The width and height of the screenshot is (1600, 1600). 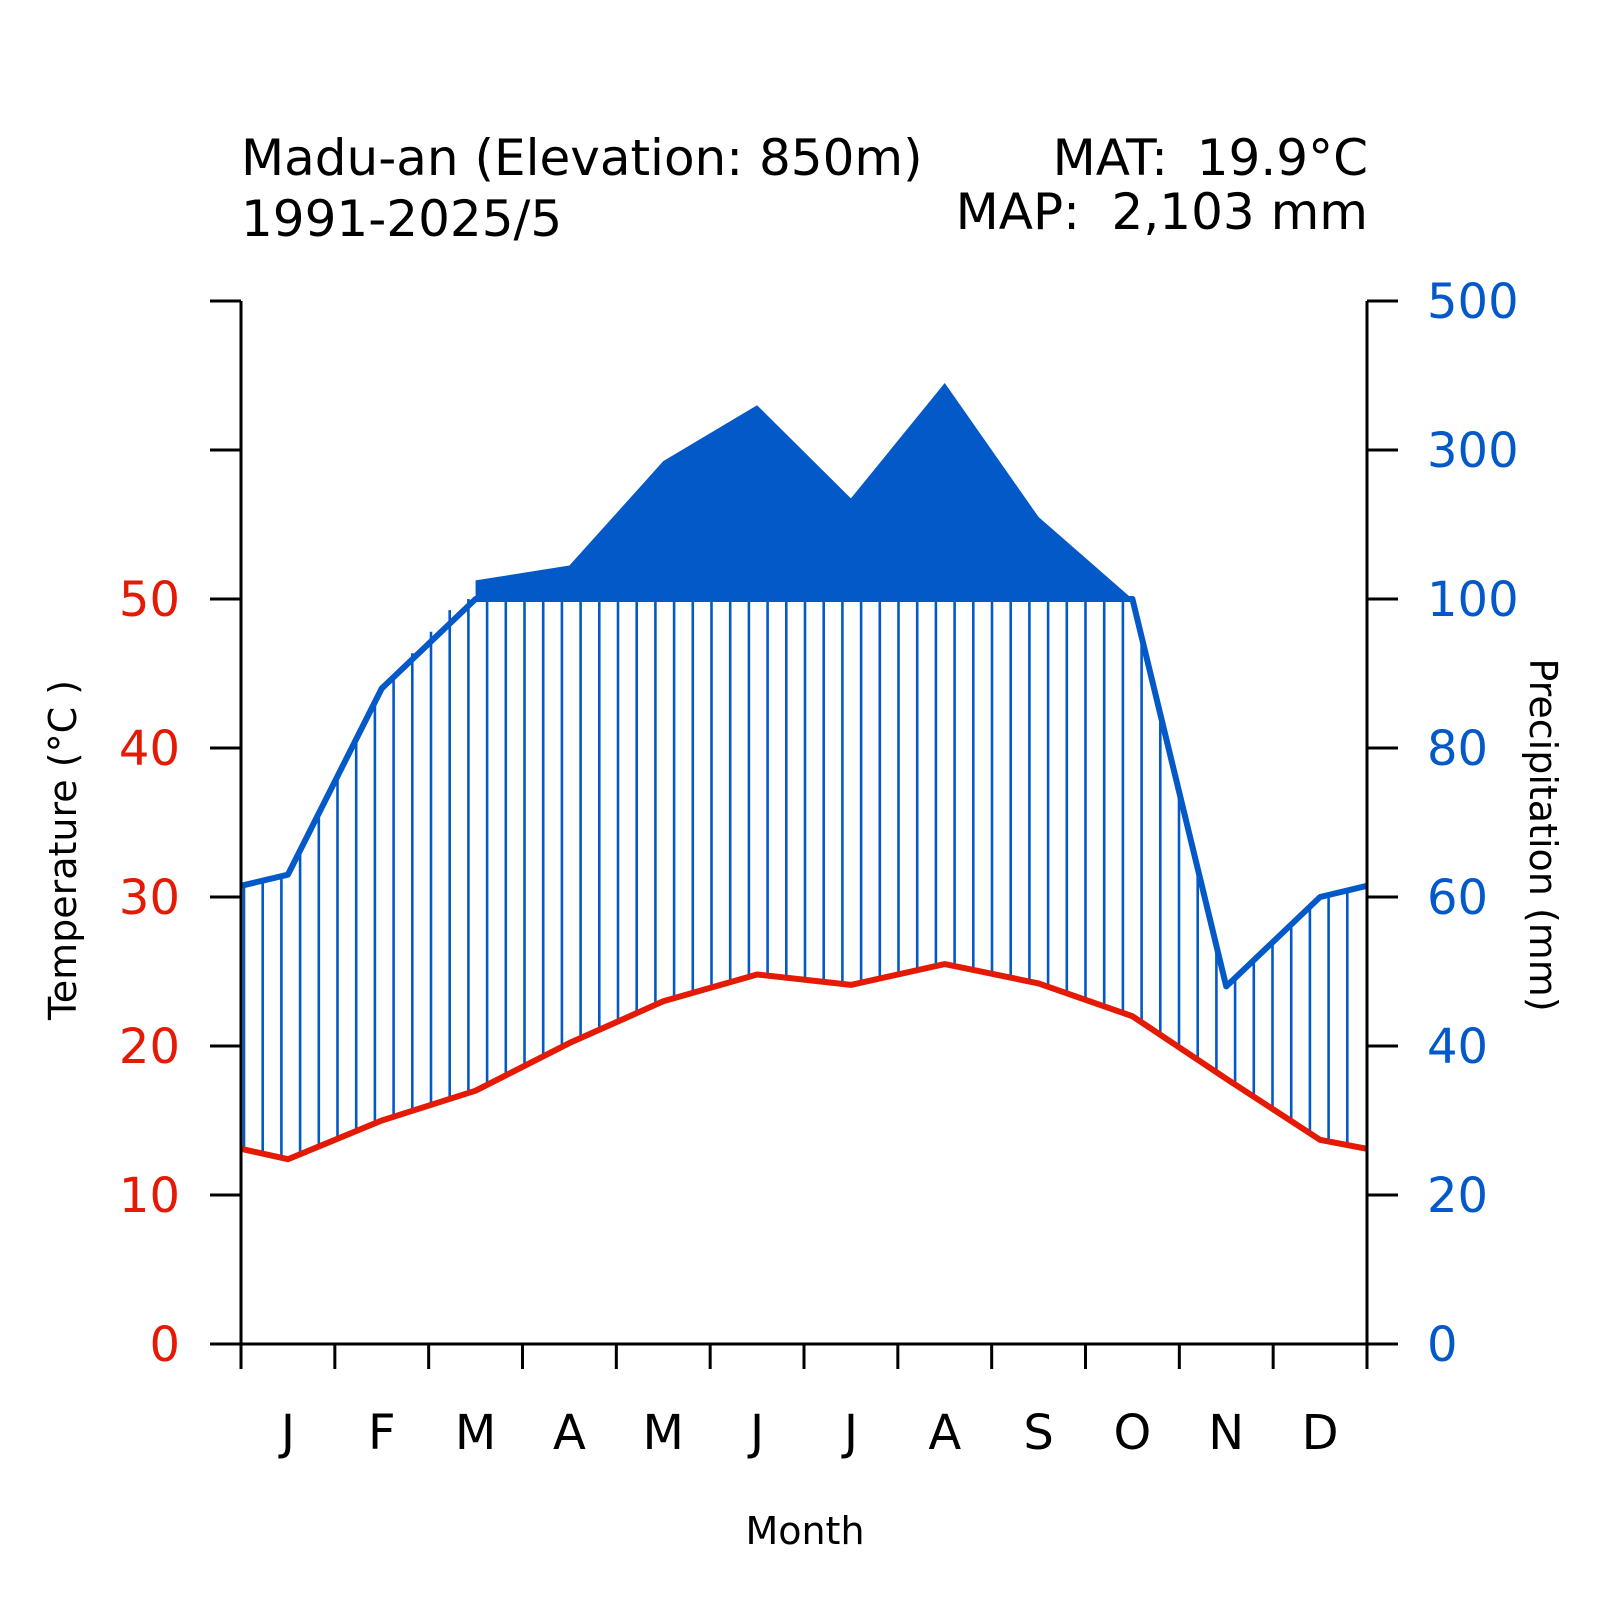 I want to click on temperature-tick-label: 10, so click(x=149, y=1196).